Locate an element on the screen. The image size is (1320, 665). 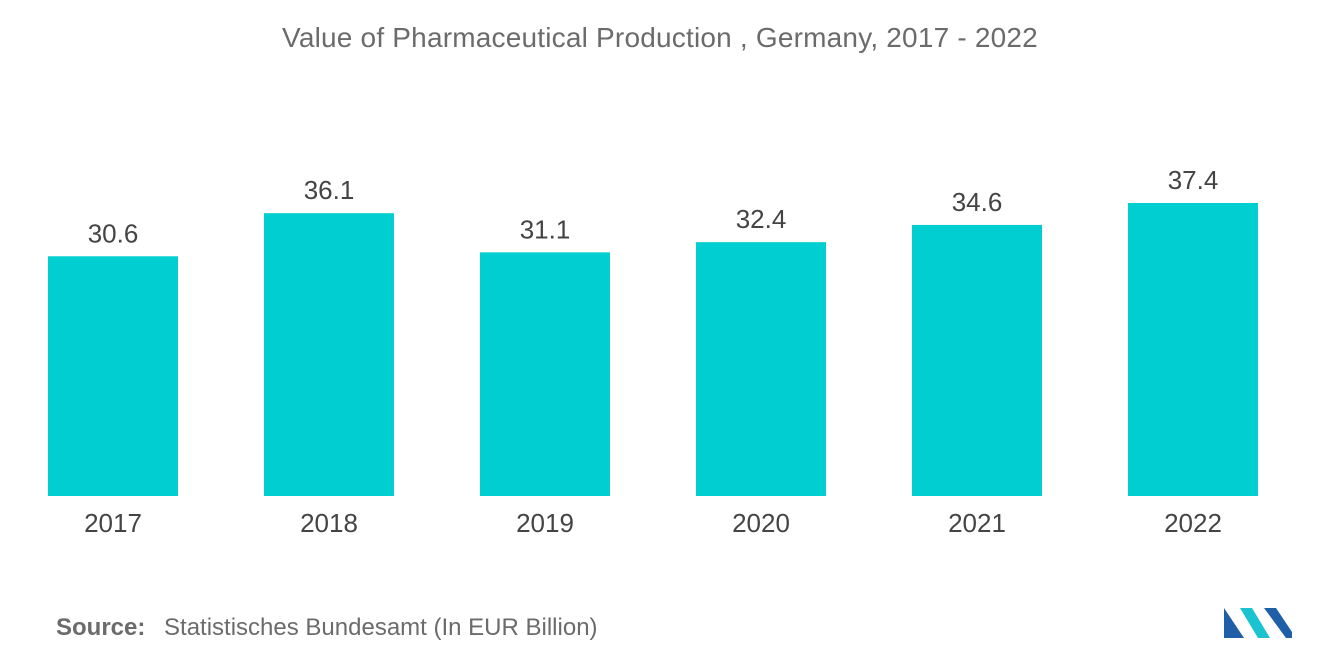
data-label-2022: 37.4 is located at coordinates (1193, 180).